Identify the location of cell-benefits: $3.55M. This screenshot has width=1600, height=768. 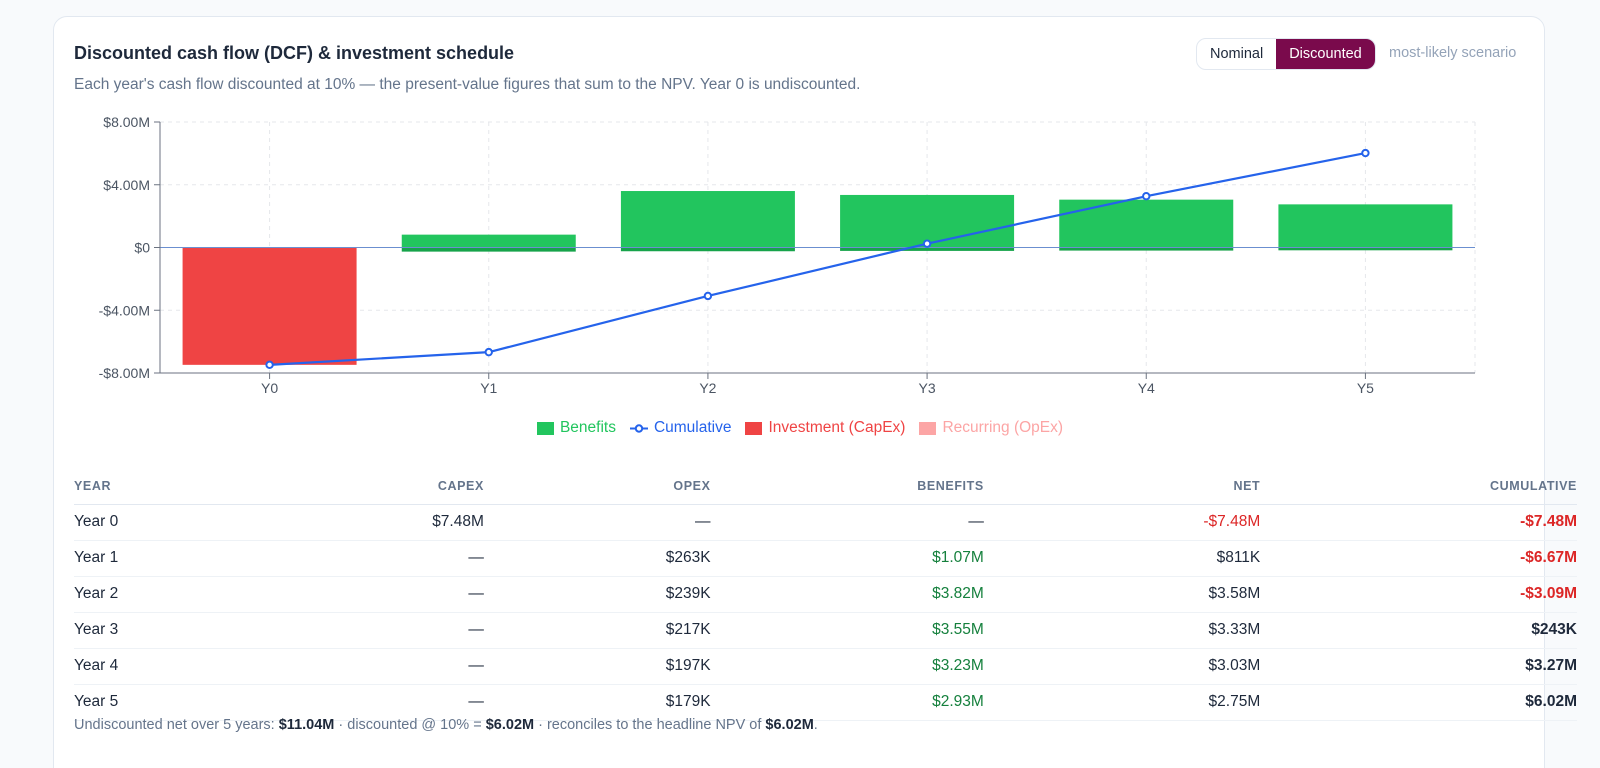
(847, 630).